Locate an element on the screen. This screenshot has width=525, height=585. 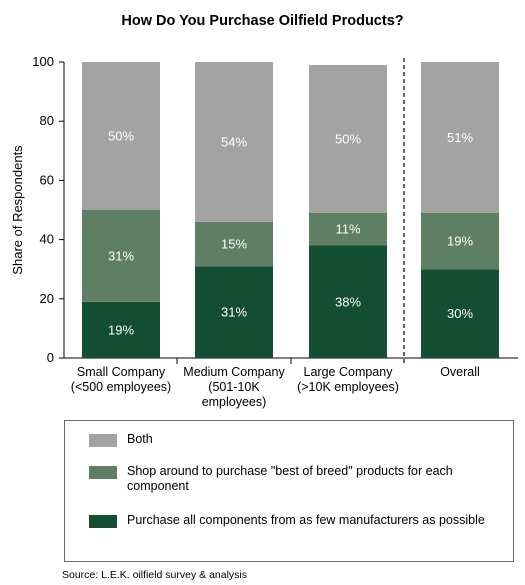
bar-value-label: 51% is located at coordinates (460, 137).